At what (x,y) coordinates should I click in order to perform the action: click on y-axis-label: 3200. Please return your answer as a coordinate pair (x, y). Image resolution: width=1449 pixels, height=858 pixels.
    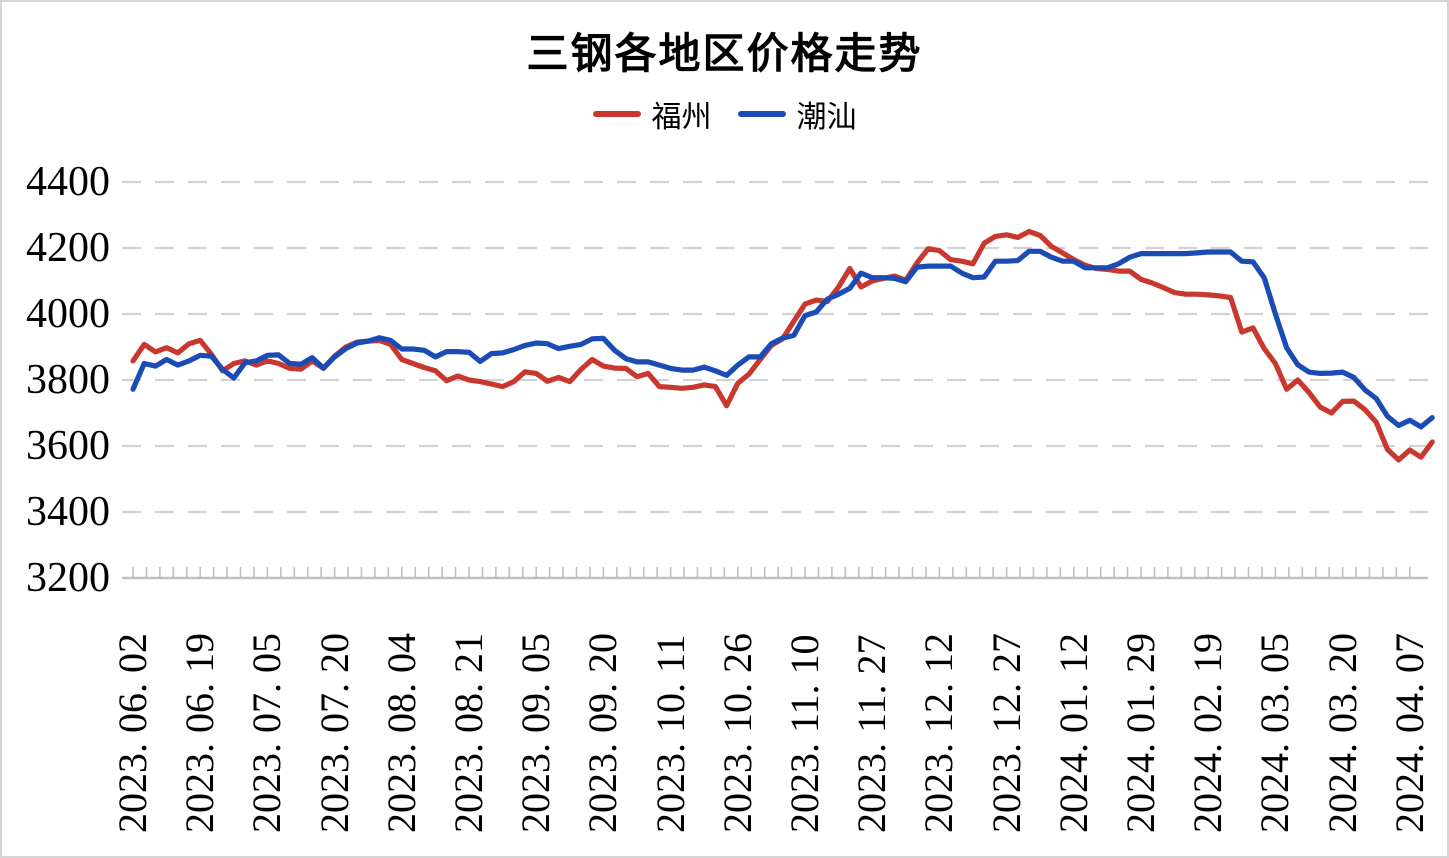
    Looking at the image, I should click on (68, 578).